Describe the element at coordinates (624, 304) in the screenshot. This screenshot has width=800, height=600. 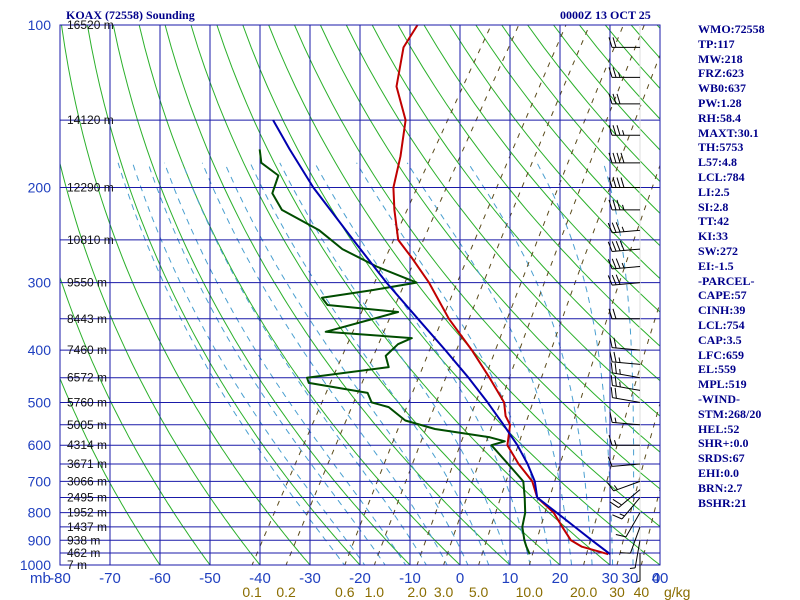
I see `wind-barb-column` at that location.